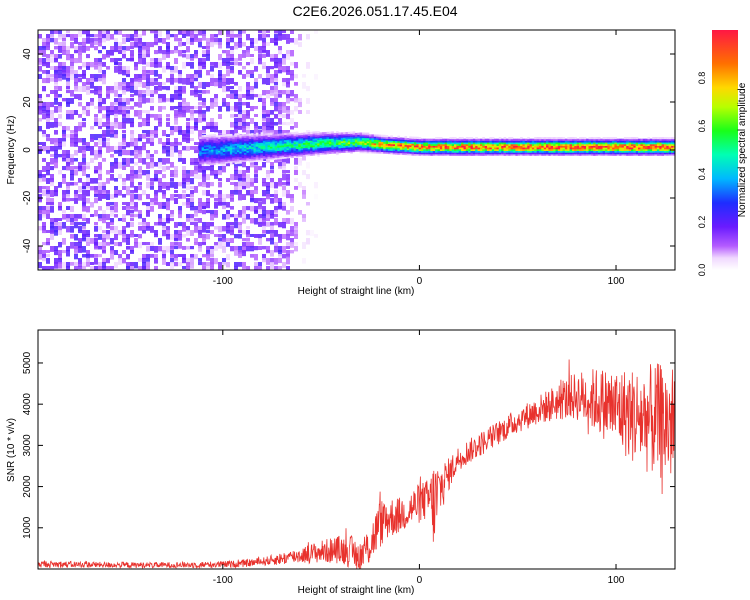 Image resolution: width=750 pixels, height=600 pixels. Describe the element at coordinates (420, 281) in the screenshot. I see `x-tick-label: 0` at that location.